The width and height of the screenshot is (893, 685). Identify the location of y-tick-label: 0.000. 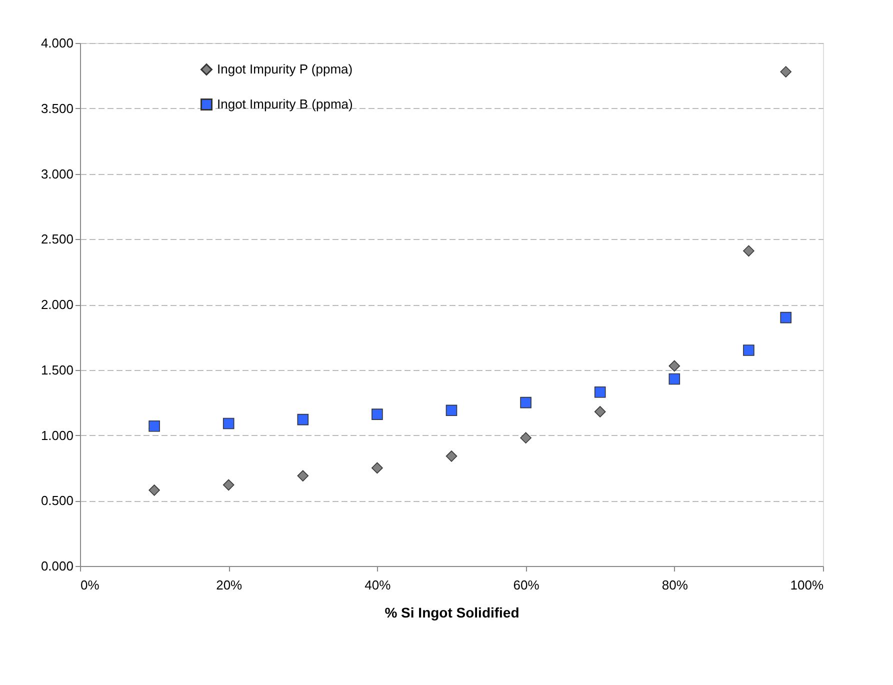
(57, 566).